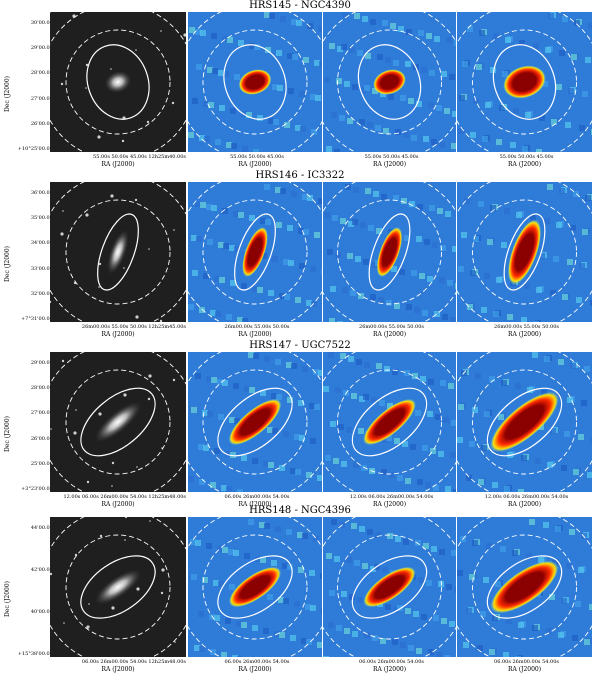 The height and width of the screenshot is (673, 600). What do you see at coordinates (300, 175) in the screenshot?
I see `row-title: HRS146 - IC3322` at bounding box center [300, 175].